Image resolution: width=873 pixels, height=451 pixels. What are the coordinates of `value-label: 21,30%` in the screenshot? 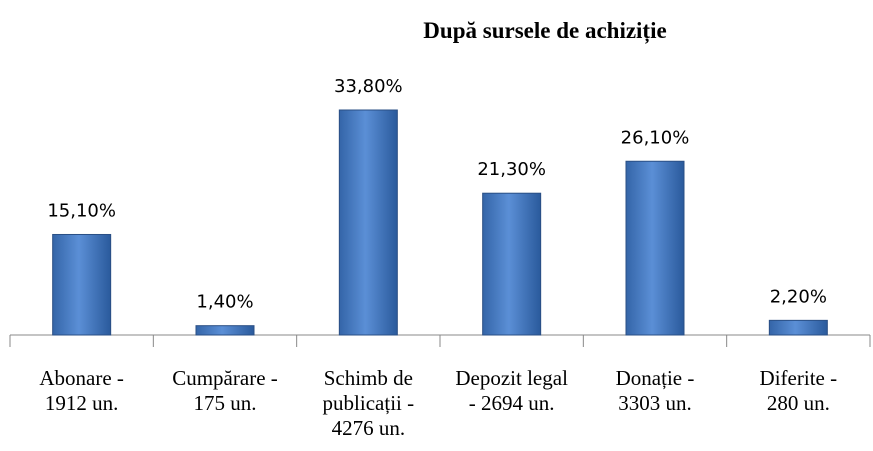 It's located at (511, 169).